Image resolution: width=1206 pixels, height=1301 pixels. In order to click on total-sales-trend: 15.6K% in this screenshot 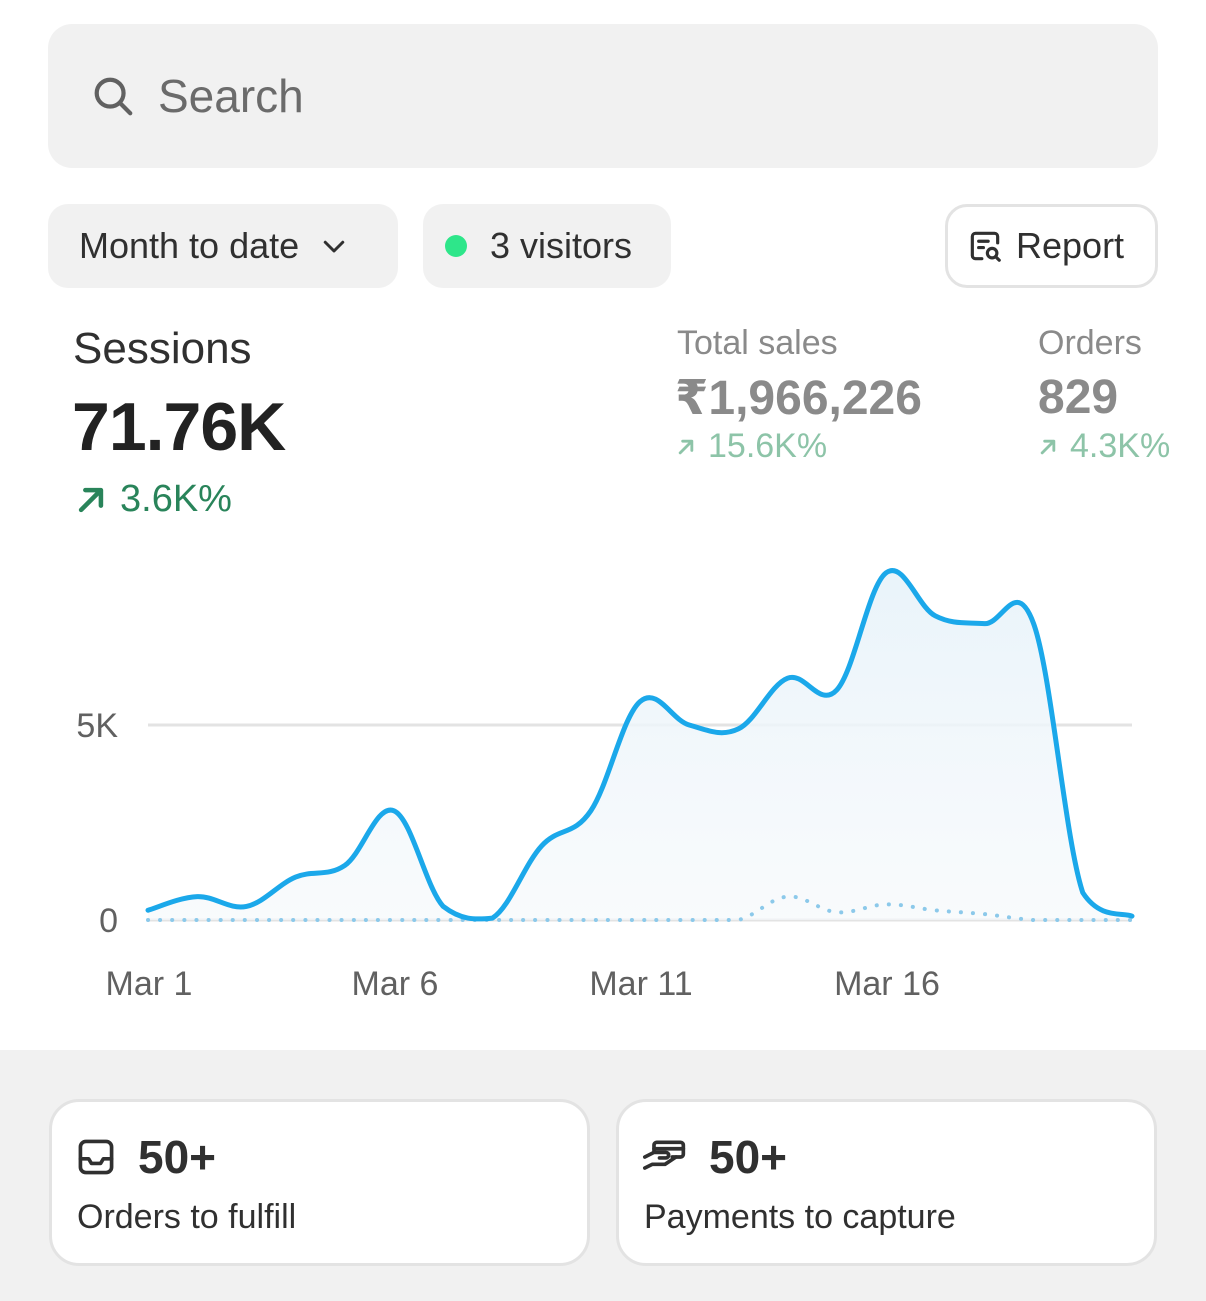, I will do `click(751, 446)`.